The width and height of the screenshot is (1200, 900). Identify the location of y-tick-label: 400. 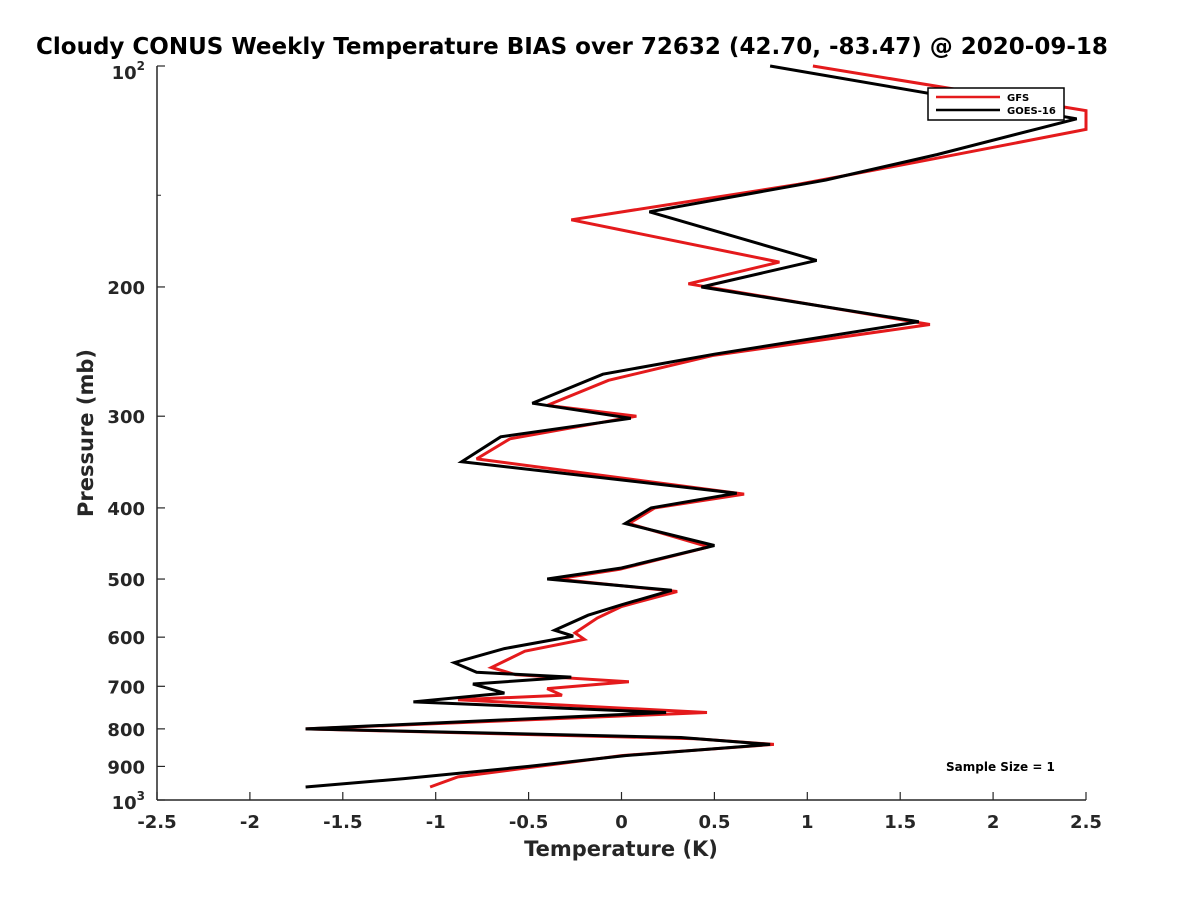
(126, 509).